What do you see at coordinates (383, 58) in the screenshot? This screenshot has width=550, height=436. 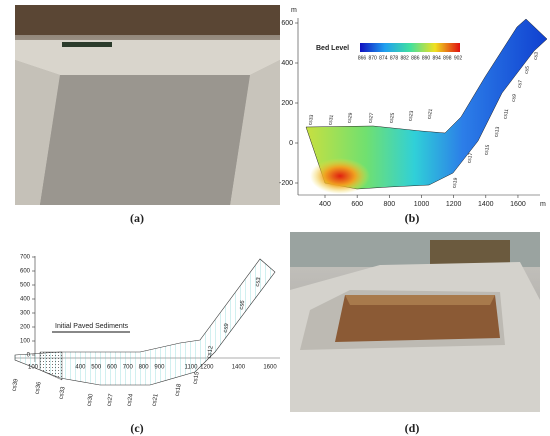 I see `colorbar-label: 874` at bounding box center [383, 58].